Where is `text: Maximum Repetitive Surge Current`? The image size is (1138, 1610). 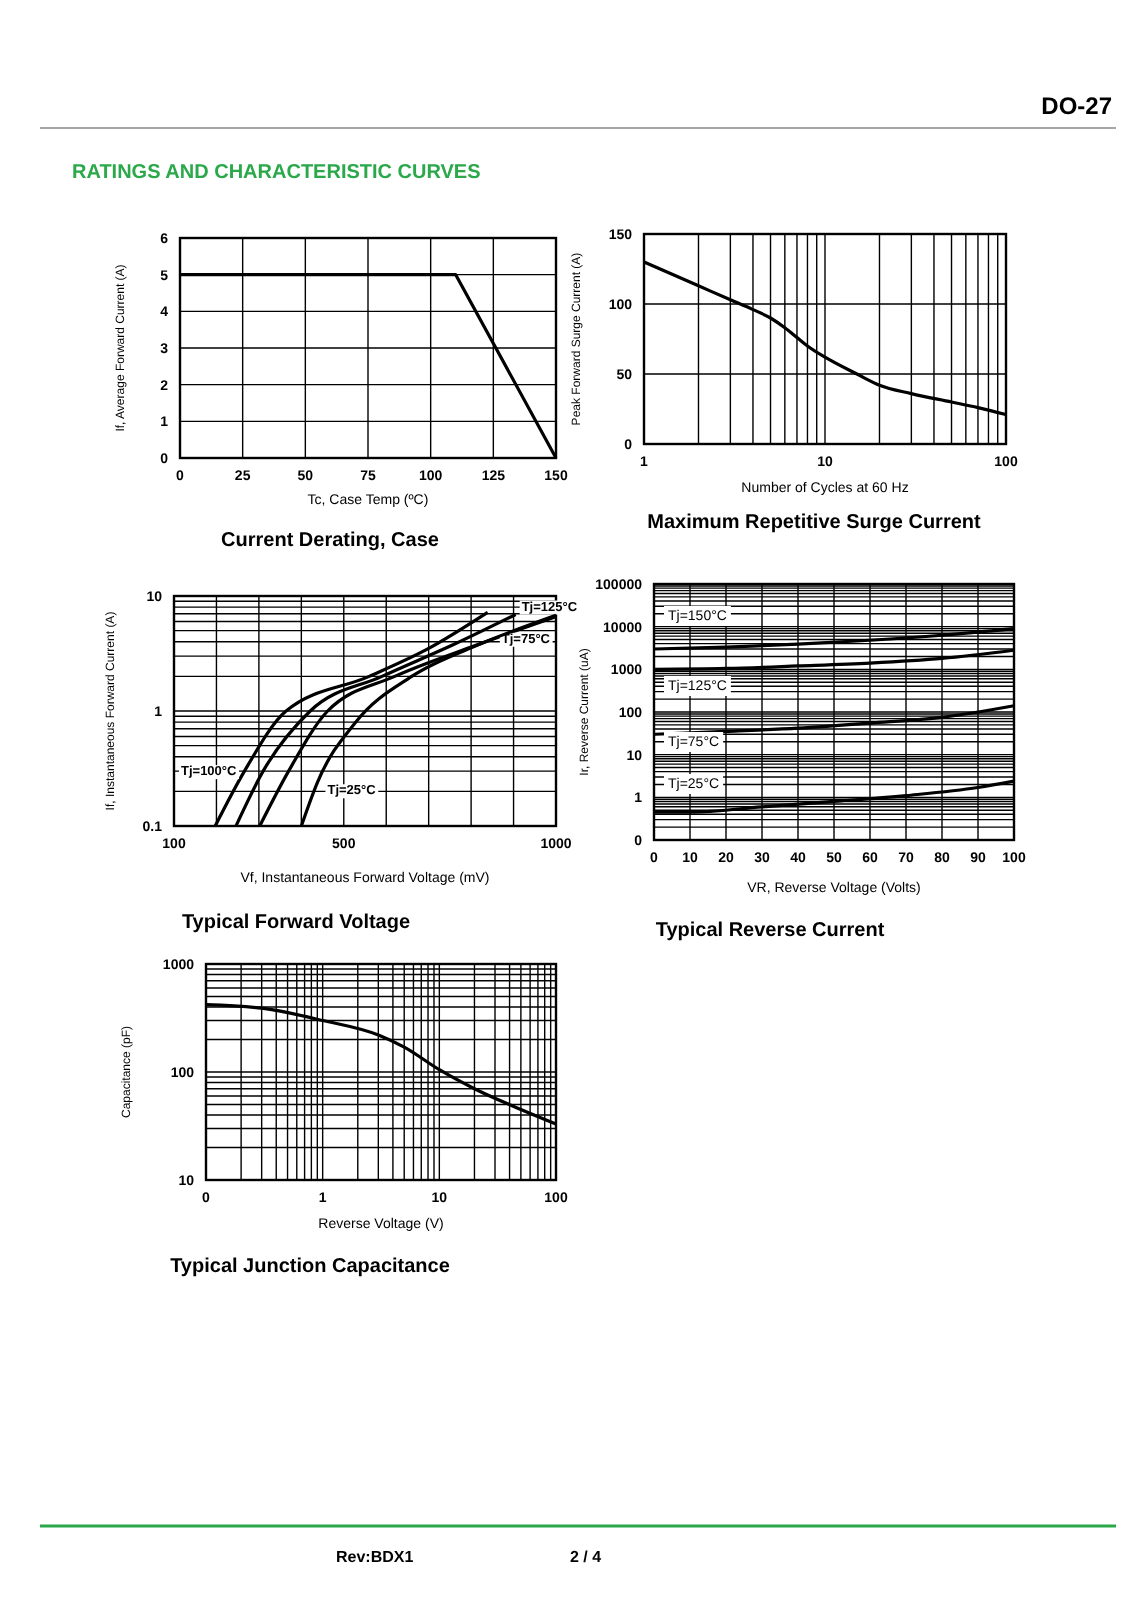 text: Maximum Repetitive Surge Current is located at coordinates (815, 523).